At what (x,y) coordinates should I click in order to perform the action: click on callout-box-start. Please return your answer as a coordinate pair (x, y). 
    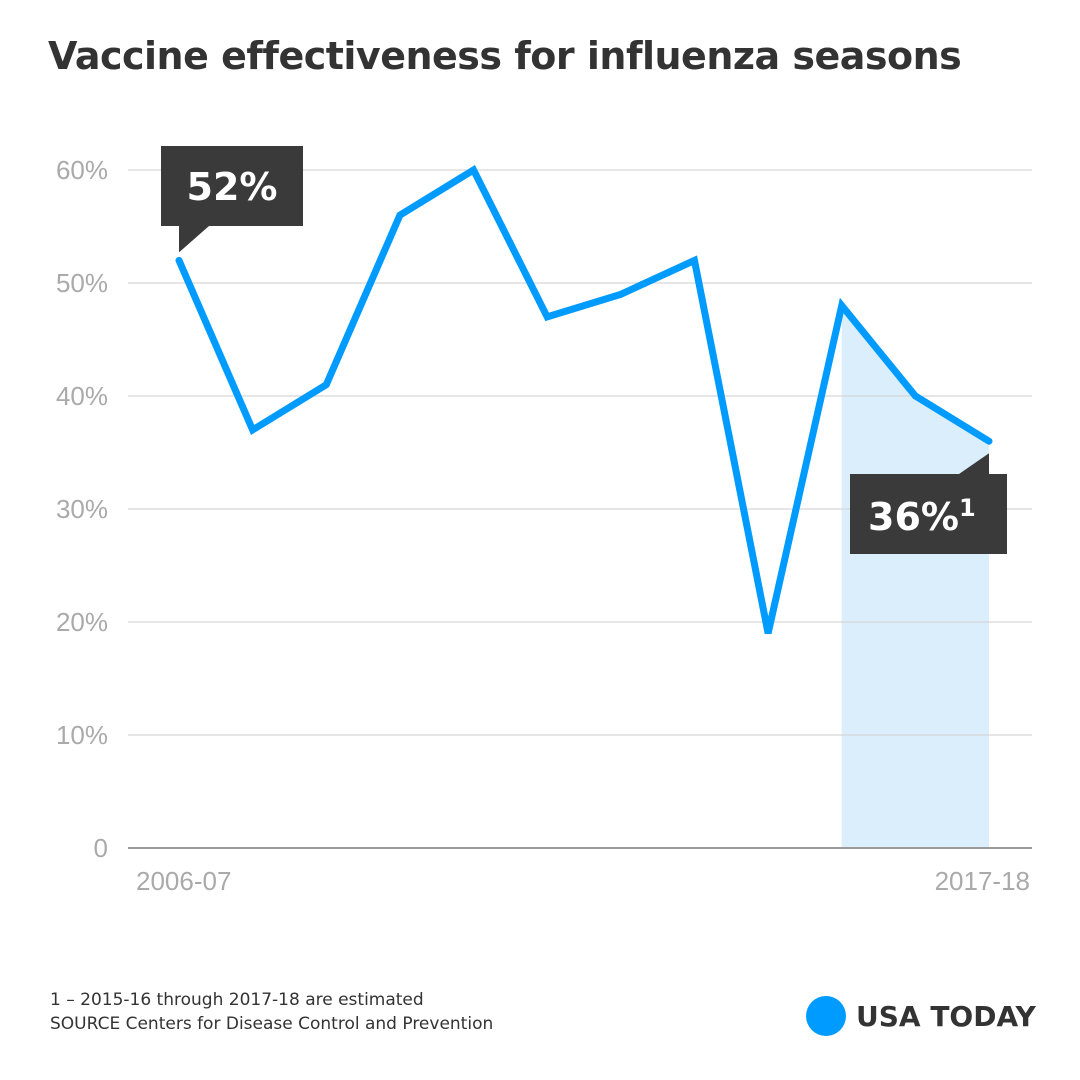
    Looking at the image, I should click on (232, 199).